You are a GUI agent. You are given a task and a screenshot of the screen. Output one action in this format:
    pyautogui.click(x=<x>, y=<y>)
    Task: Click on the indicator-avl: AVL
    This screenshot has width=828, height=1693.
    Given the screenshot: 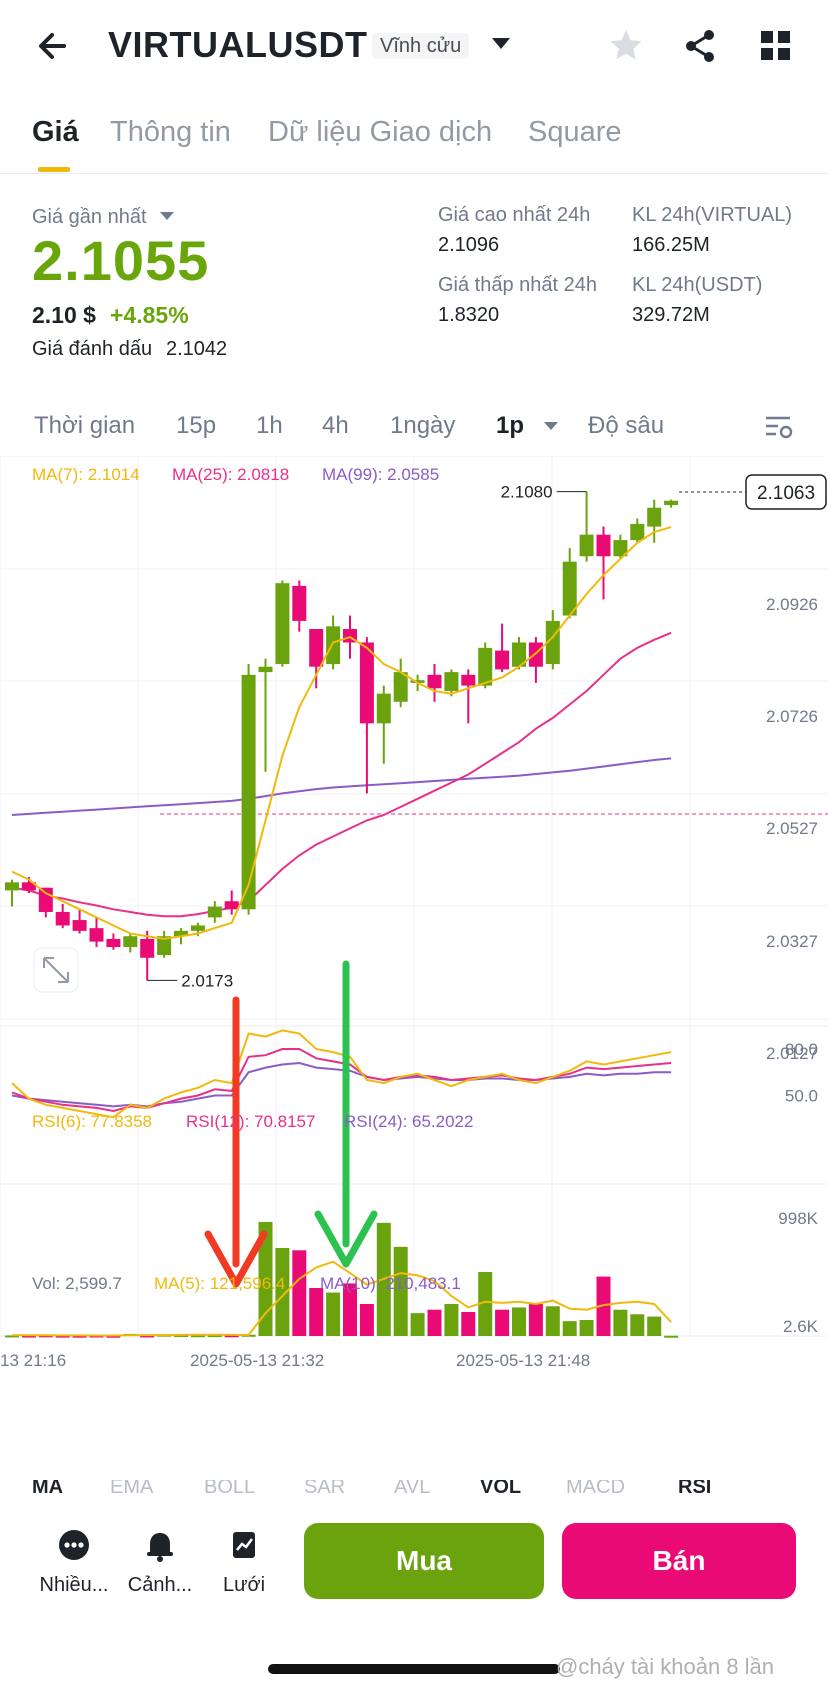 What is the action you would take?
    pyautogui.click(x=412, y=1489)
    